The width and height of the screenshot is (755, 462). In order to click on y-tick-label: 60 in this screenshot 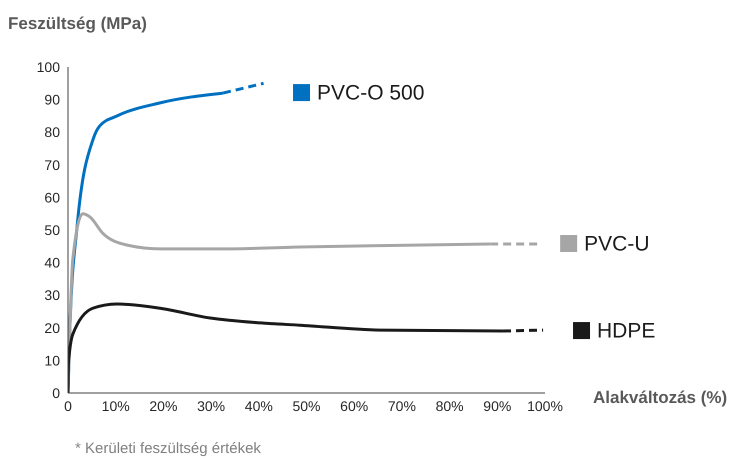, I will do `click(52, 197)`.